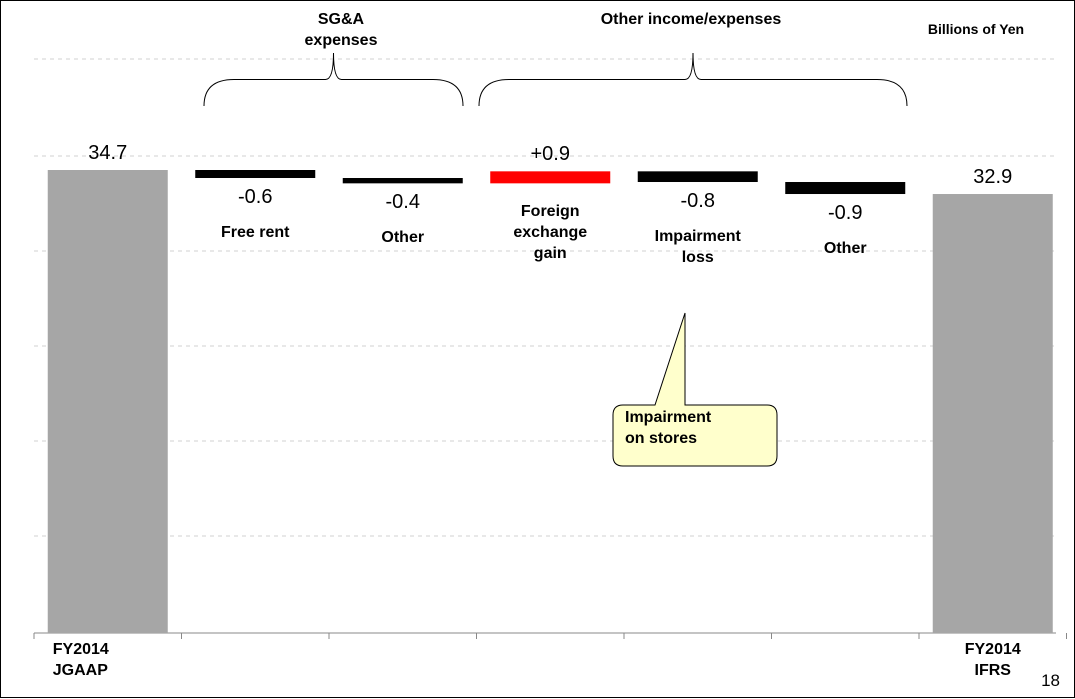 The height and width of the screenshot is (699, 1075). Describe the element at coordinates (993, 660) in the screenshot. I see `category-label: FY2014 IFRS` at that location.